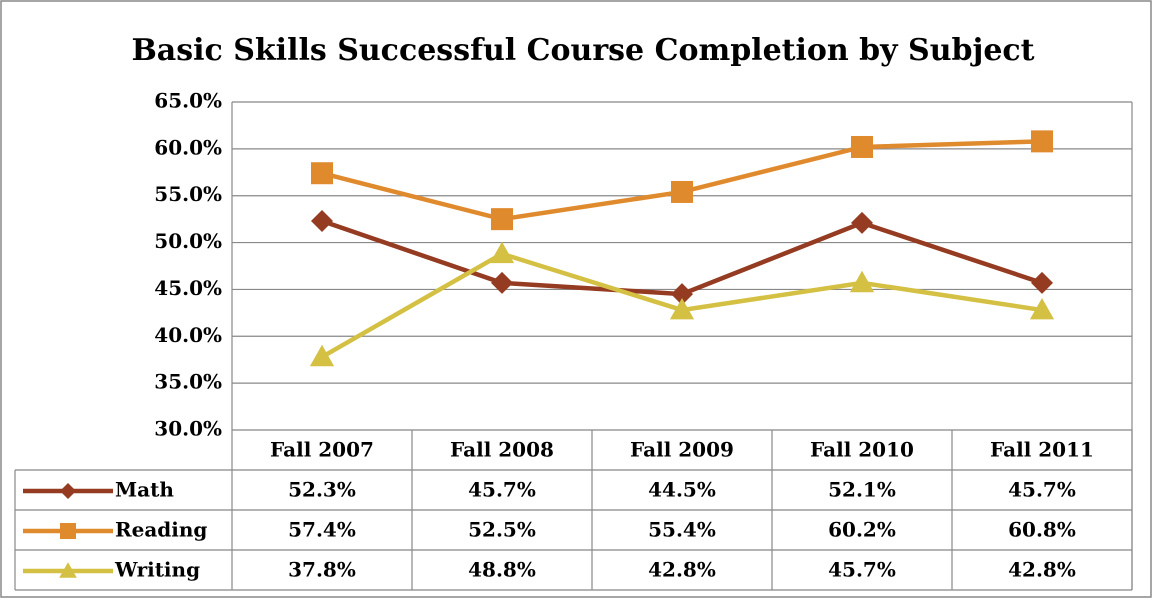 This screenshot has height=600, width=1158. What do you see at coordinates (188, 101) in the screenshot?
I see `y-tick-label: 65.0%` at bounding box center [188, 101].